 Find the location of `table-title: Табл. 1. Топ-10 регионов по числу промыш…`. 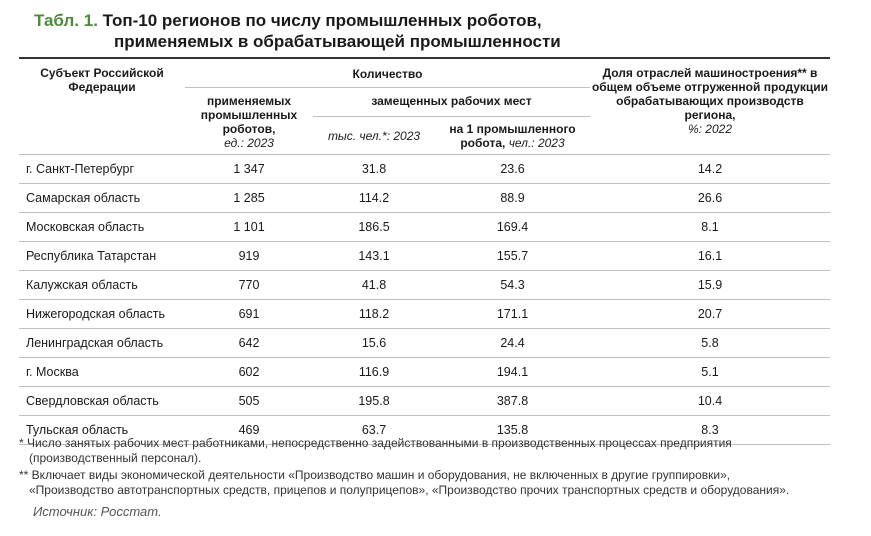

table-title: Табл. 1. Топ-10 регионов по числу промыш… is located at coordinates (434, 31).